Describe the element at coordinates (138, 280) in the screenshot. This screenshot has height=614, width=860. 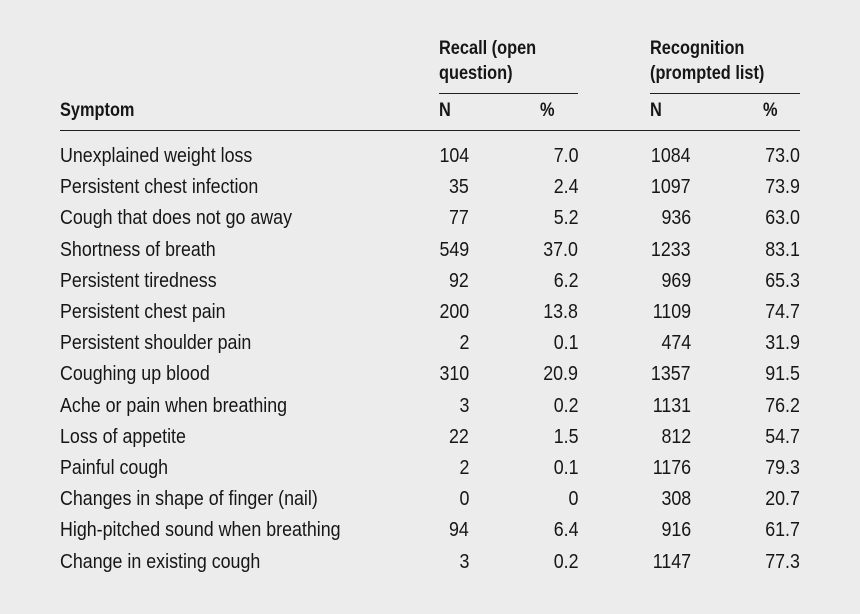
I see `symptom-cell: Persistent tiredness` at that location.